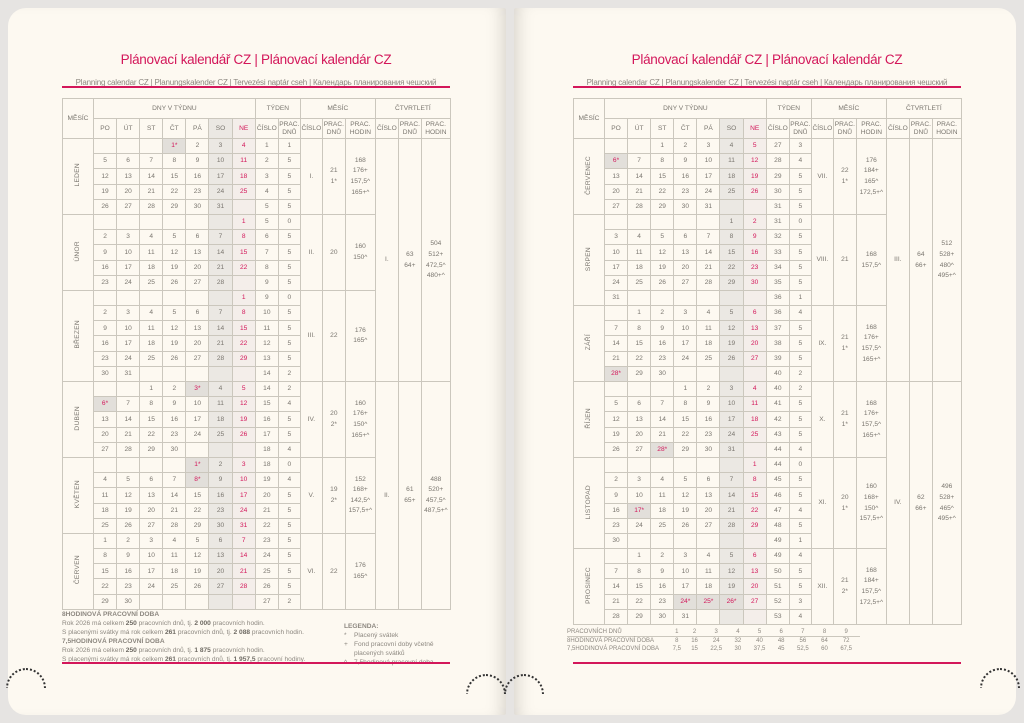 The height and width of the screenshot is (723, 1024). Describe the element at coordinates (266, 146) in the screenshot. I see `week-number: 1` at that location.